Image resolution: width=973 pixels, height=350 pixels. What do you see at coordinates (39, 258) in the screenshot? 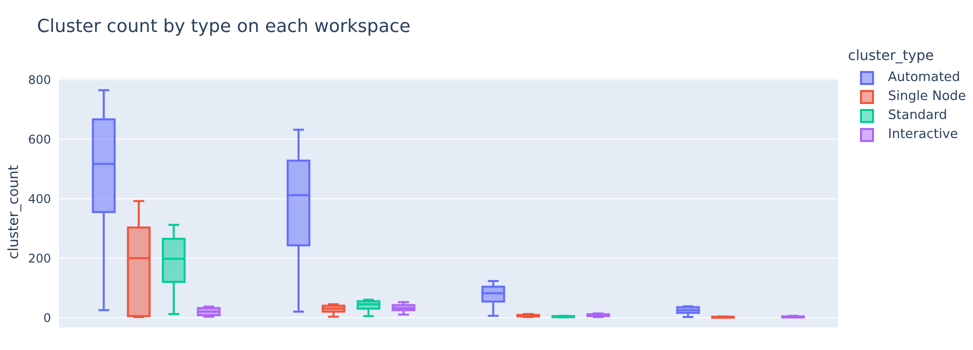
I see `y-tick-label: 200` at bounding box center [39, 258].